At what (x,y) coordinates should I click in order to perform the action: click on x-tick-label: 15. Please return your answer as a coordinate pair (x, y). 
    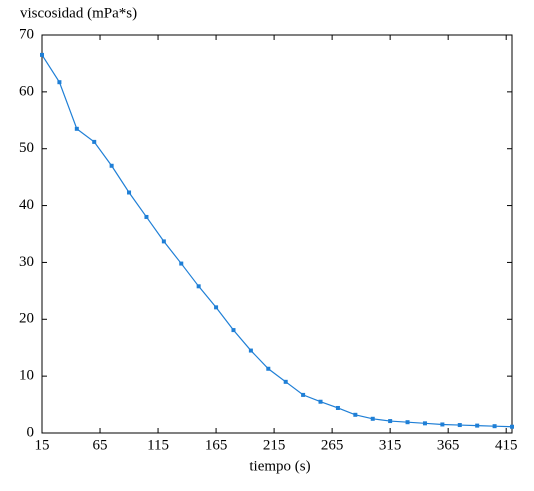
    Looking at the image, I should click on (42, 445).